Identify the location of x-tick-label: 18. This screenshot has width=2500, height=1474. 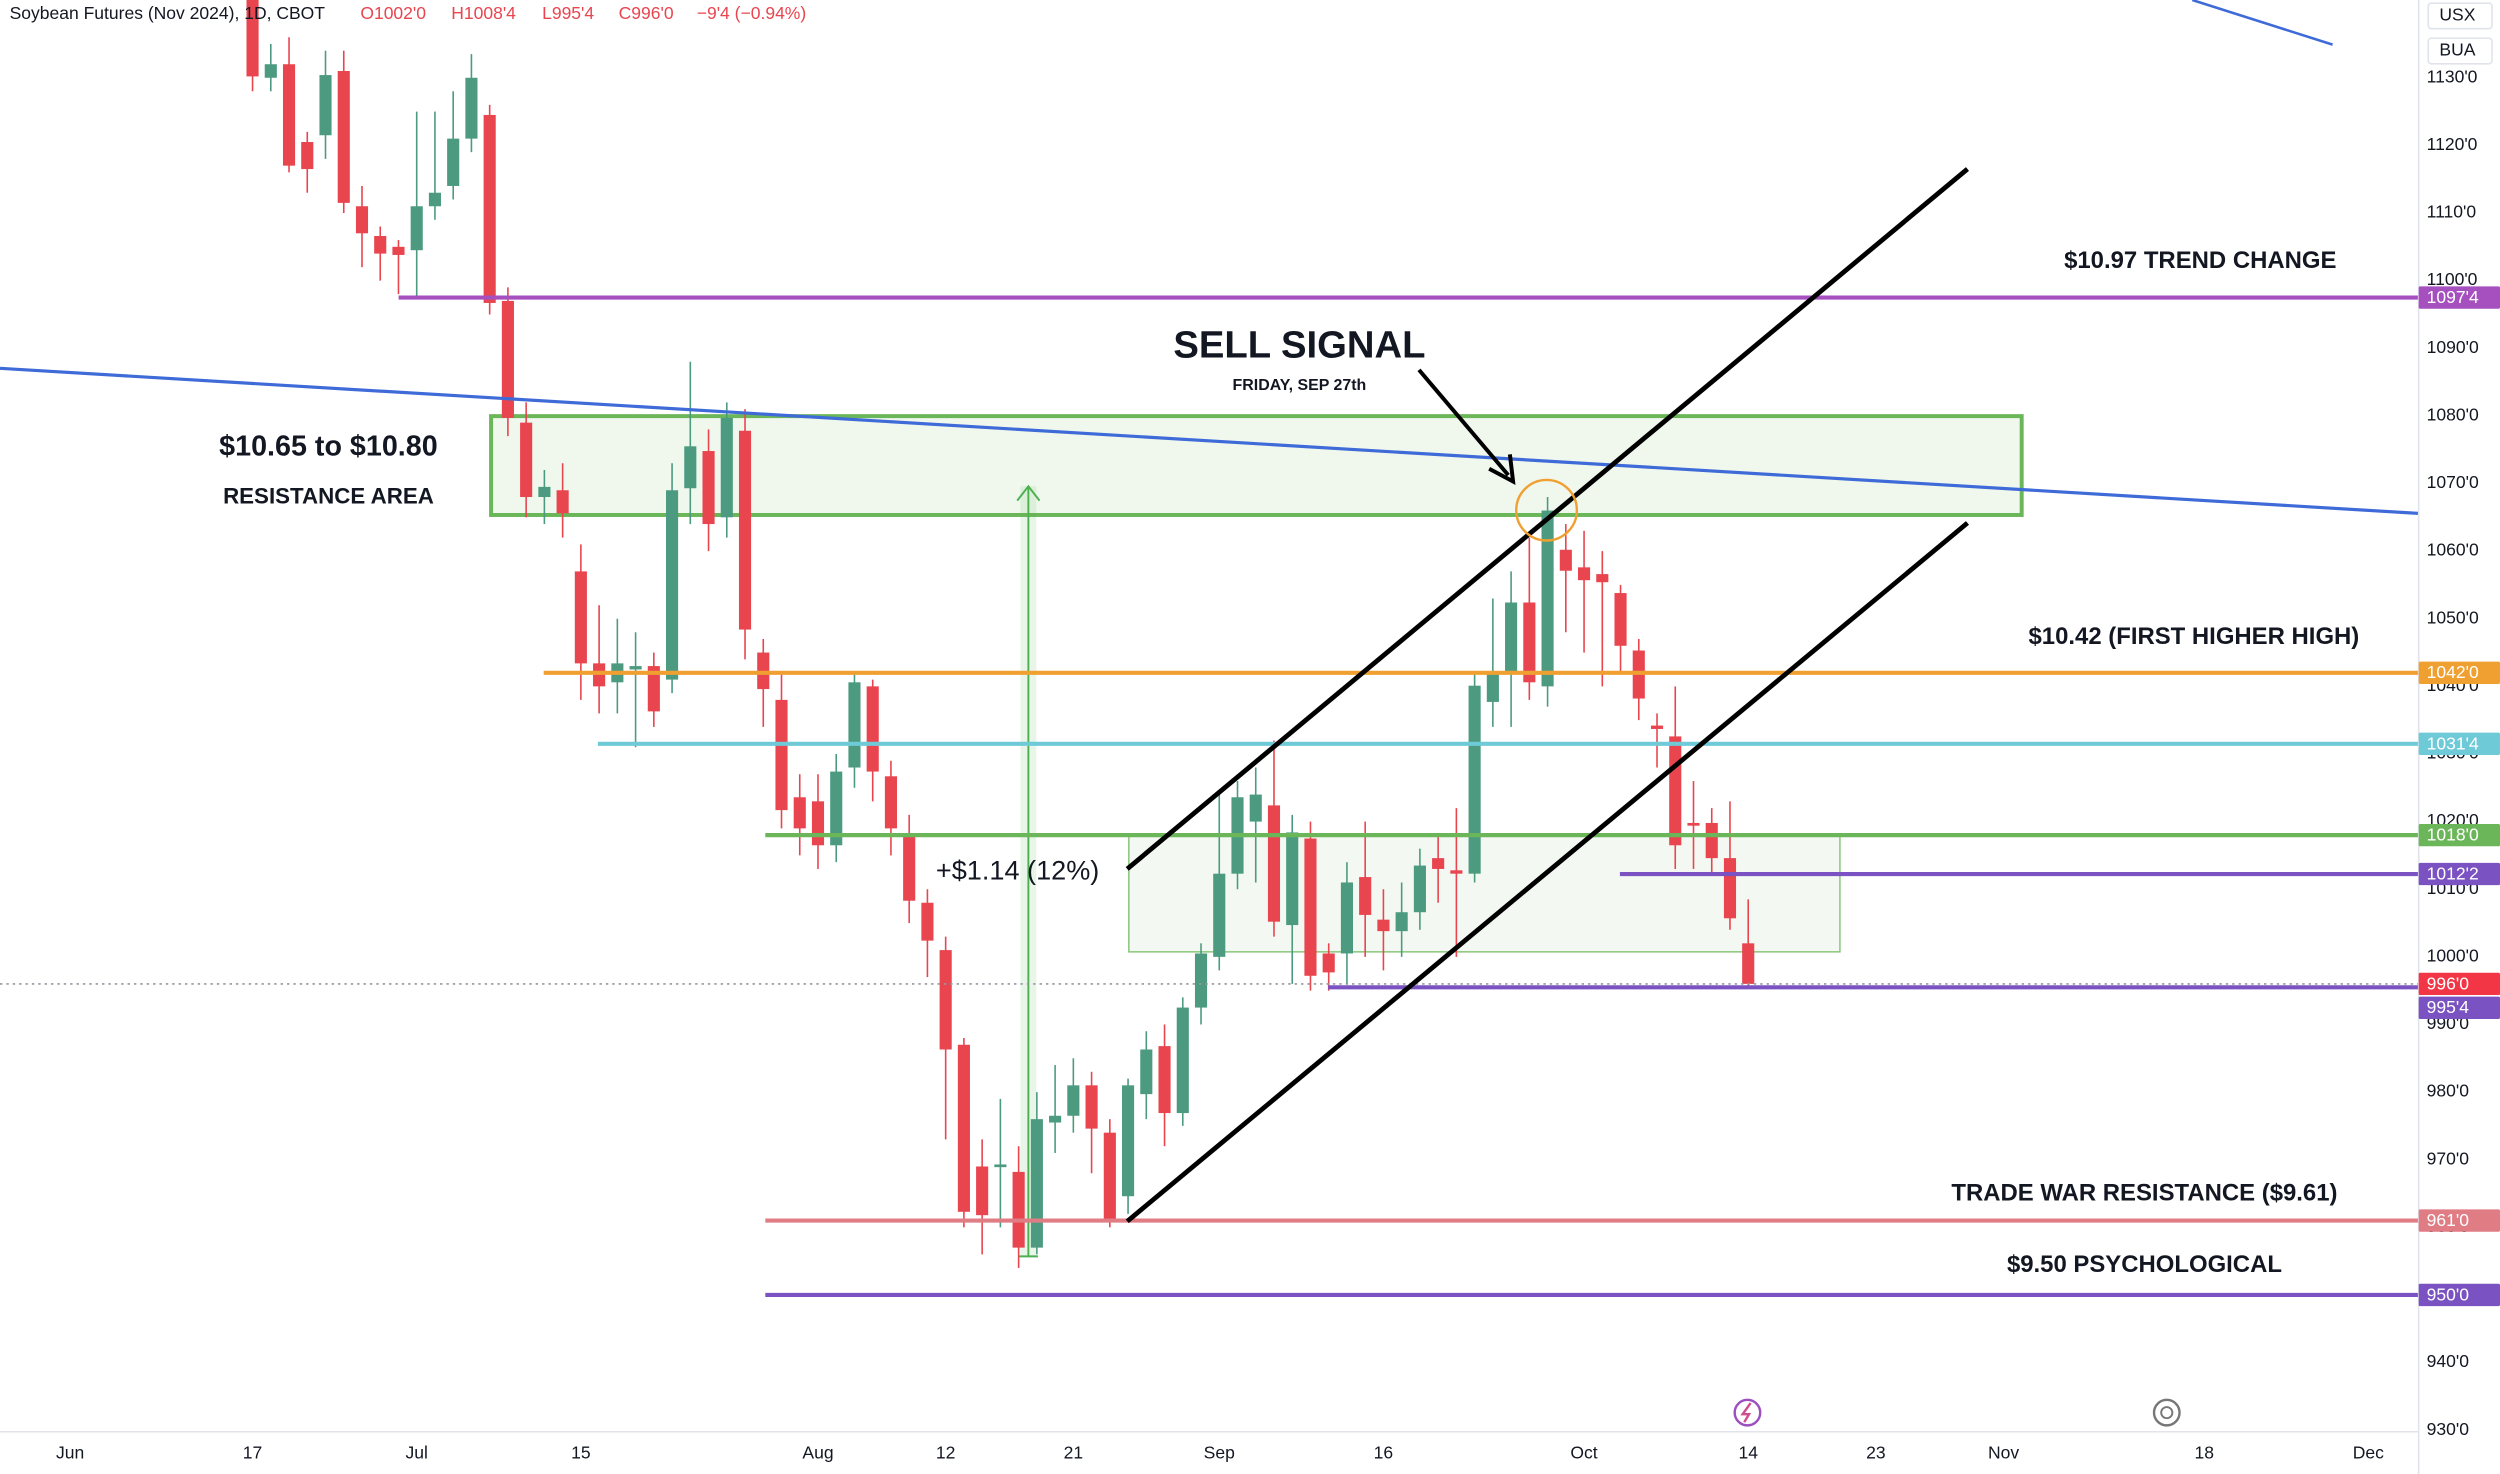
(2203, 1453).